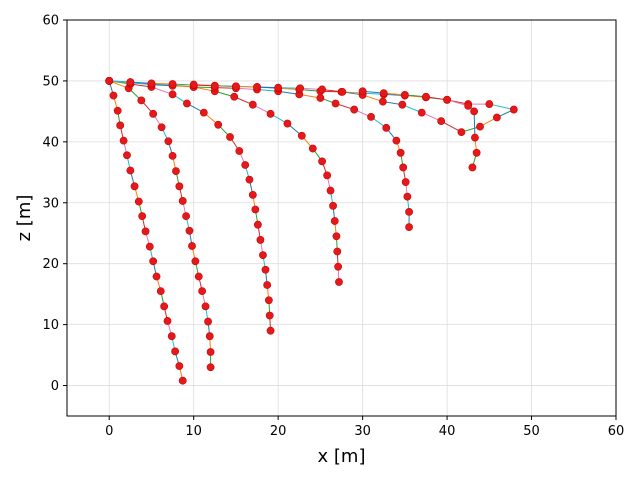 This screenshot has height=480, width=640. Describe the element at coordinates (55, 386) in the screenshot. I see `y-tick-label: 0` at that location.